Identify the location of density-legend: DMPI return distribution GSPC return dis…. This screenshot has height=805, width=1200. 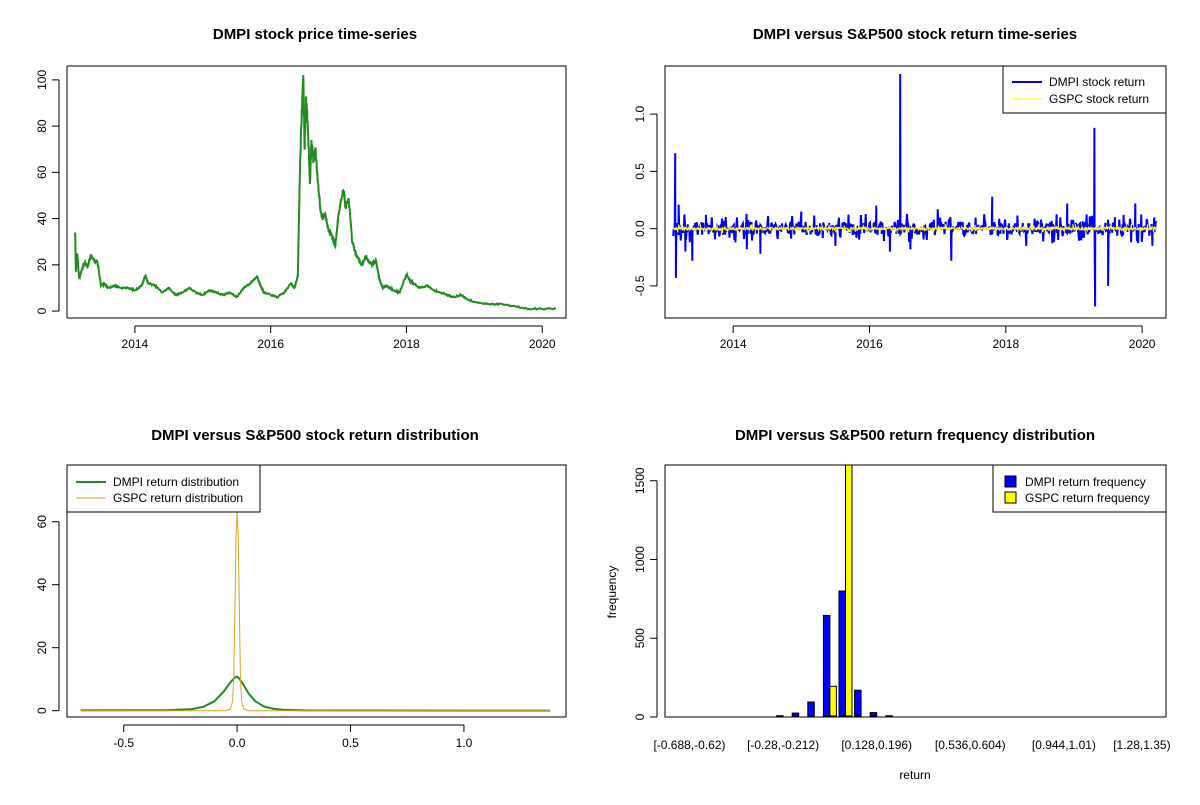
(163, 488).